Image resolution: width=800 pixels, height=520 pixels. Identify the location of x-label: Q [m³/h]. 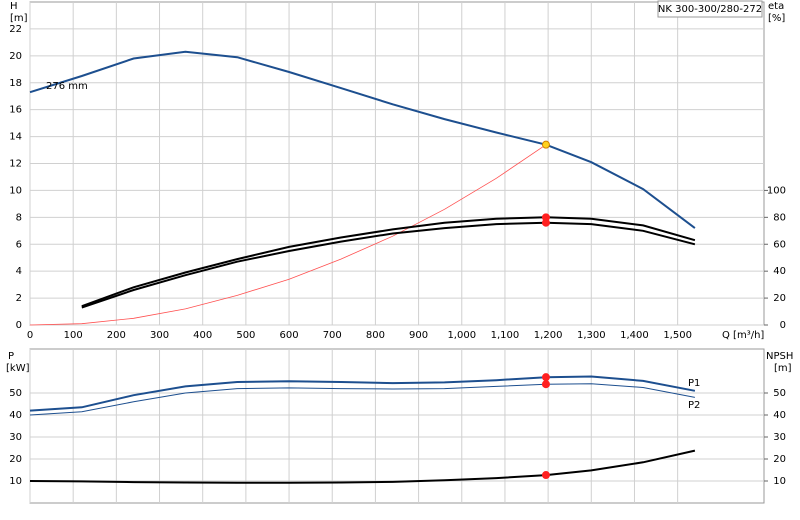
(743, 335).